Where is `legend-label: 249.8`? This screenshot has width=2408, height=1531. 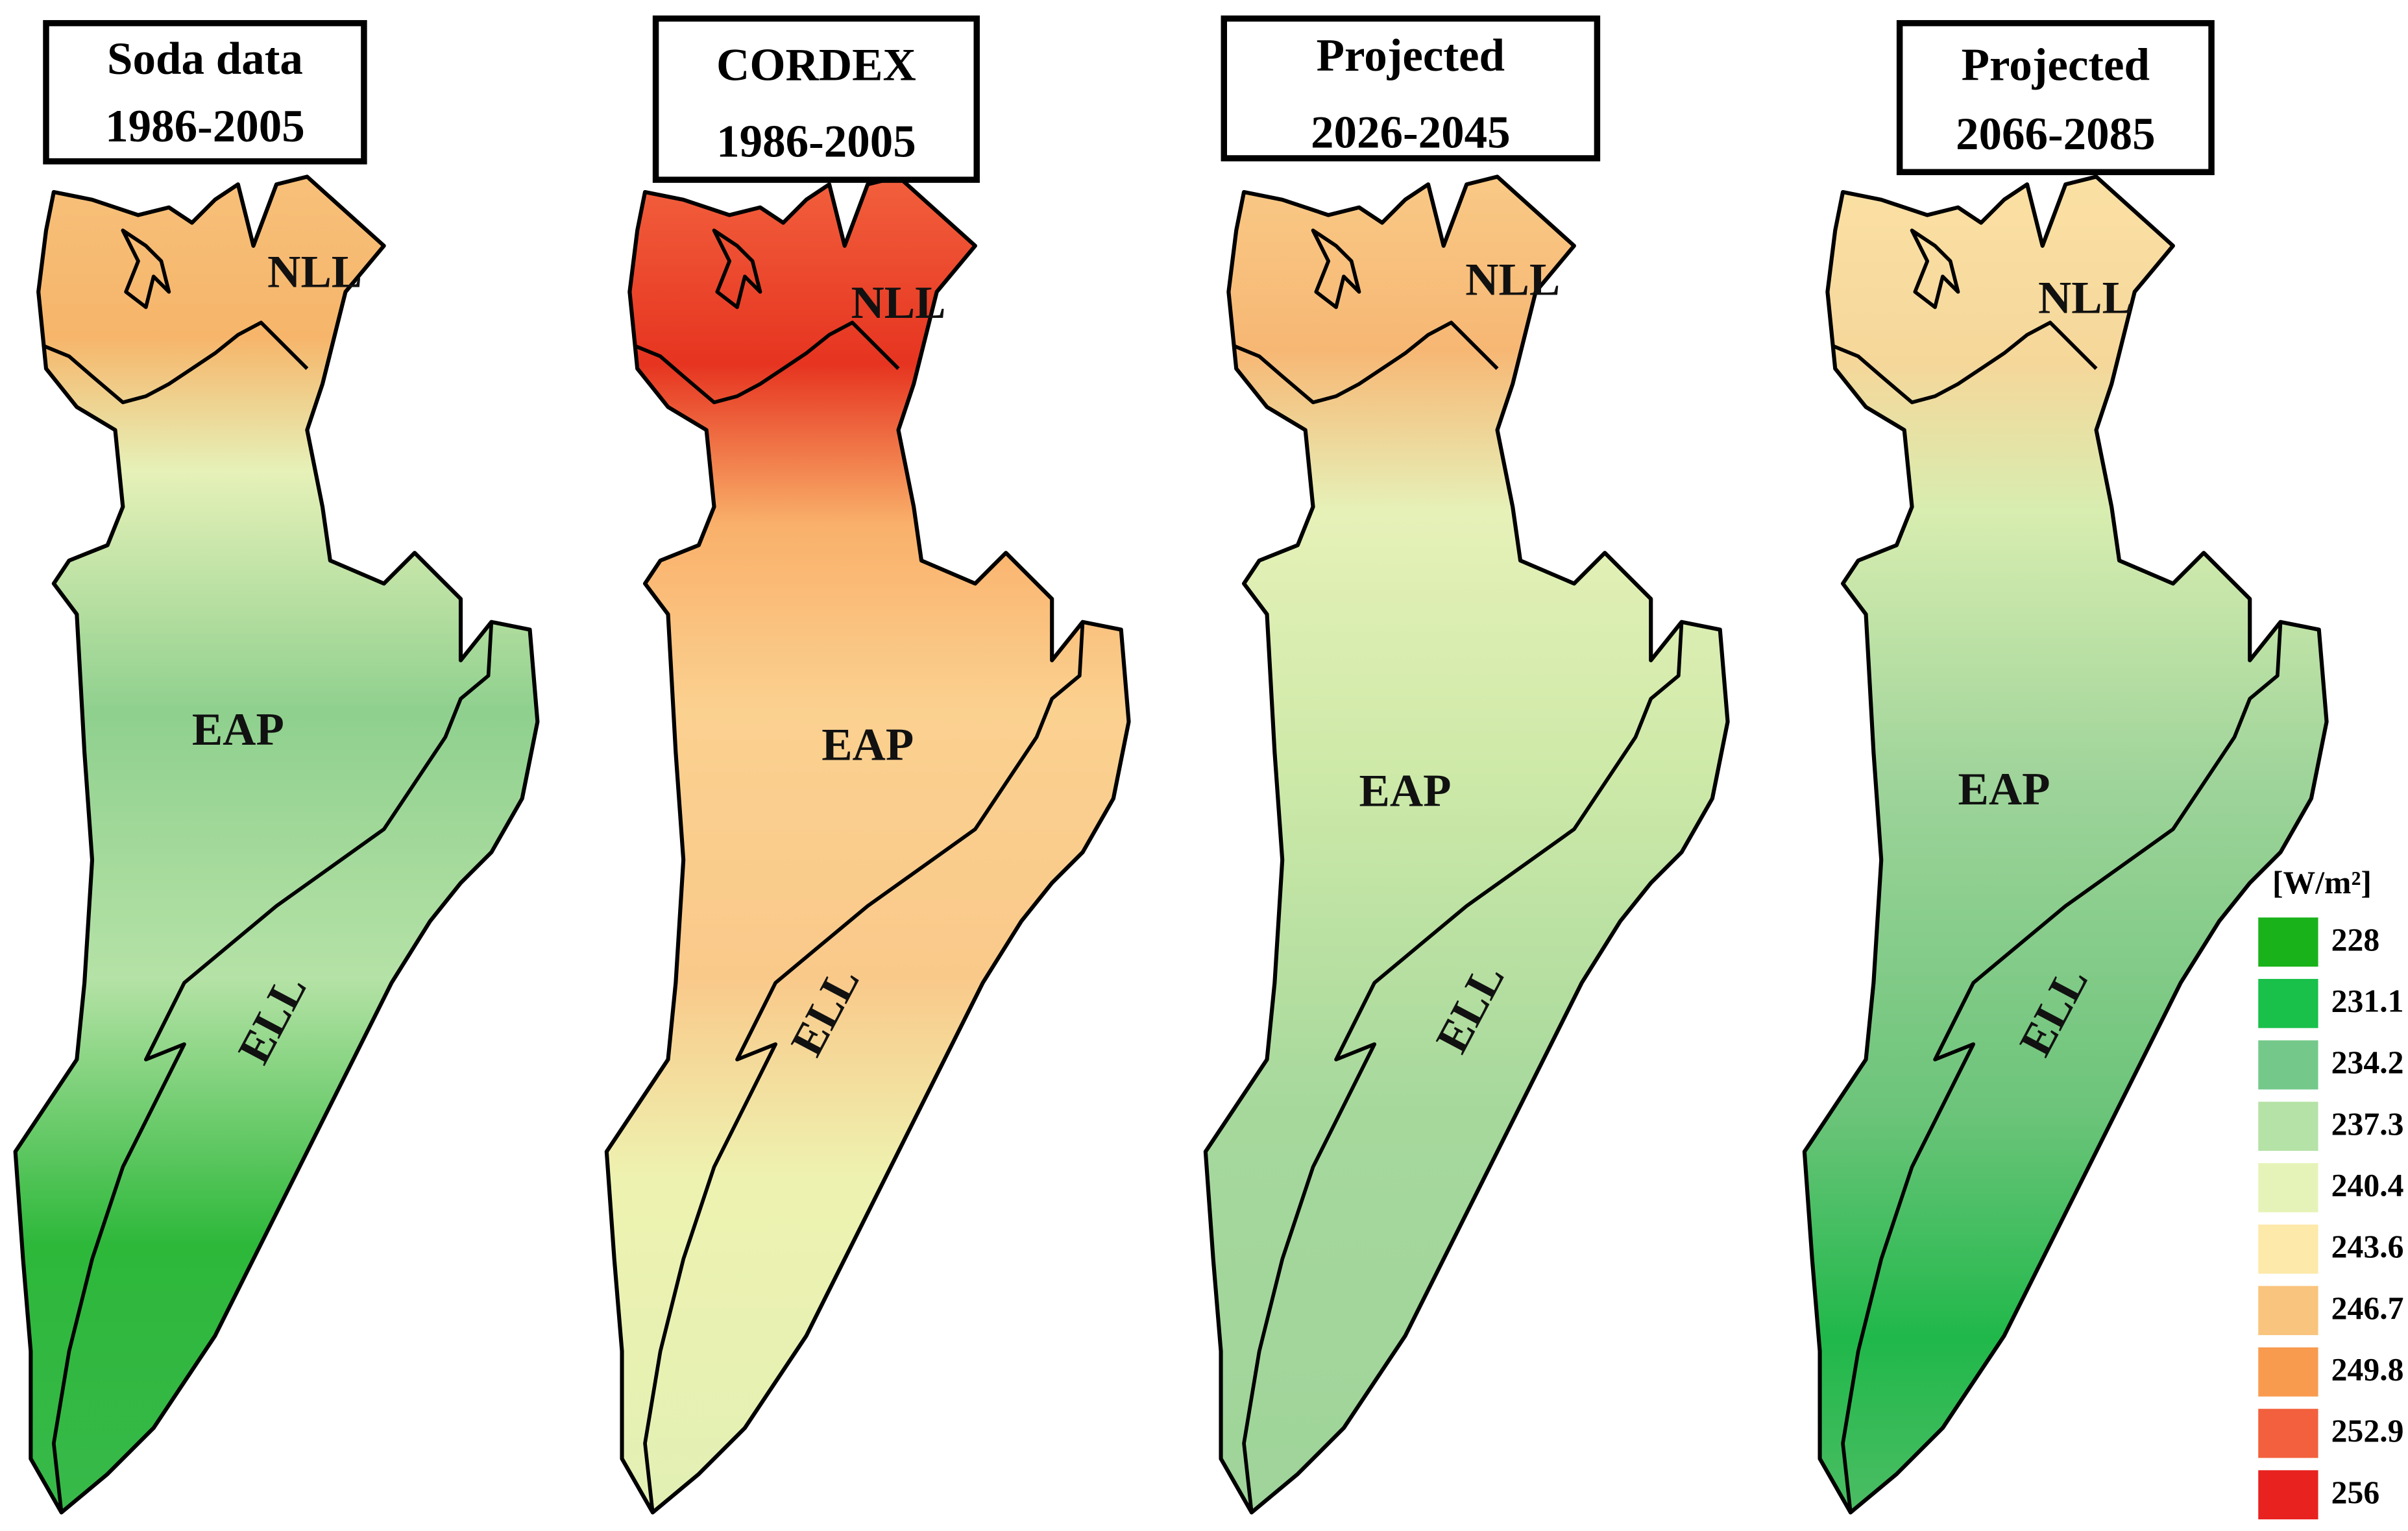
legend-label: 249.8 is located at coordinates (2367, 1369).